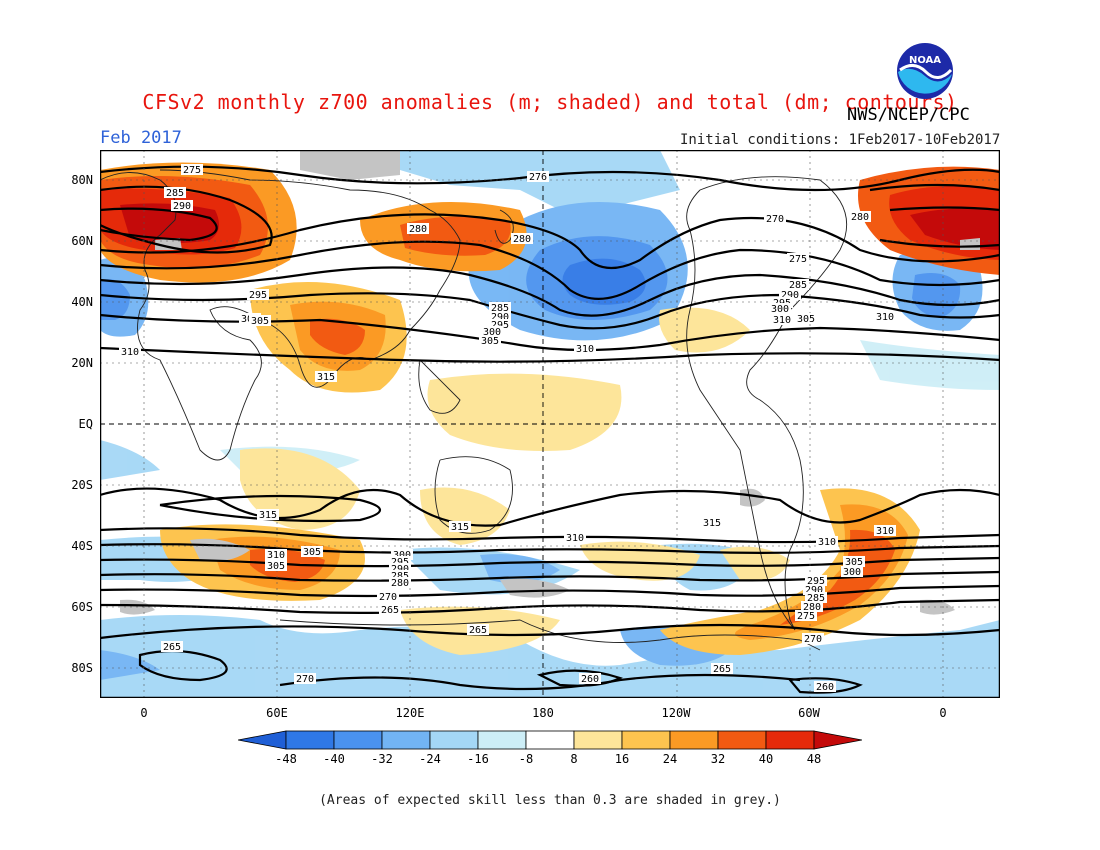 Image resolution: width=1100 pixels, height=850 pixels. I want to click on contour-label: 276, so click(538, 177).